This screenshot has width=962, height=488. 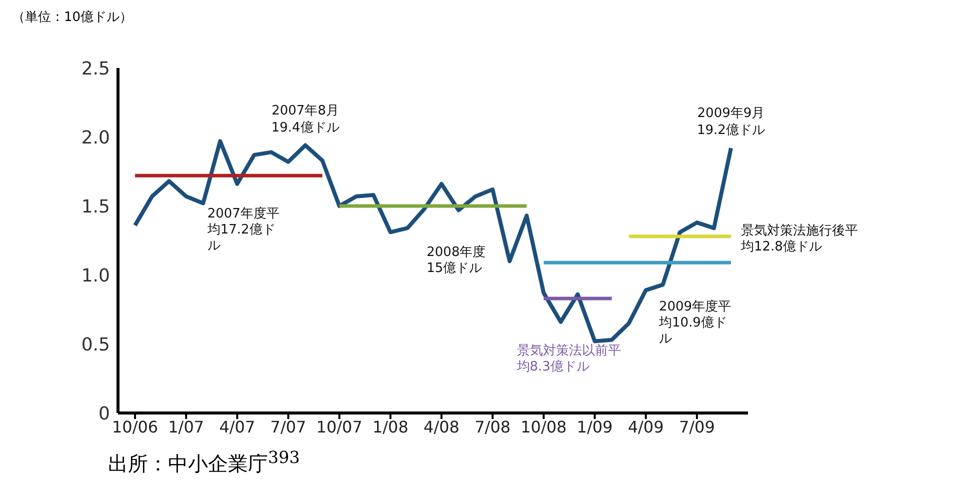 I want to click on x-tick-label: 7/08, so click(x=492, y=426).